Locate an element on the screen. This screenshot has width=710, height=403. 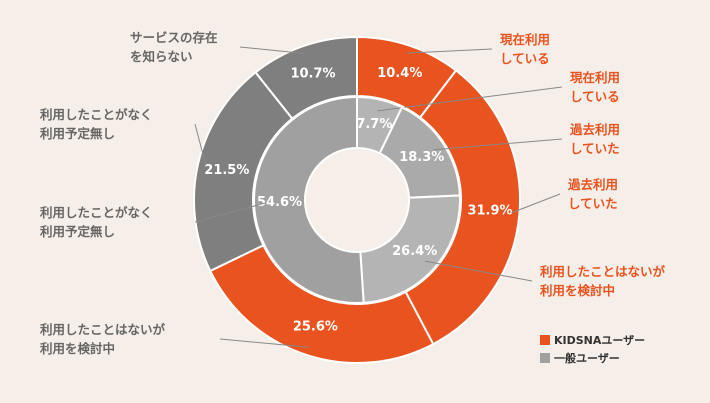
legend-label: KIDSNAユーザー is located at coordinates (599, 340).